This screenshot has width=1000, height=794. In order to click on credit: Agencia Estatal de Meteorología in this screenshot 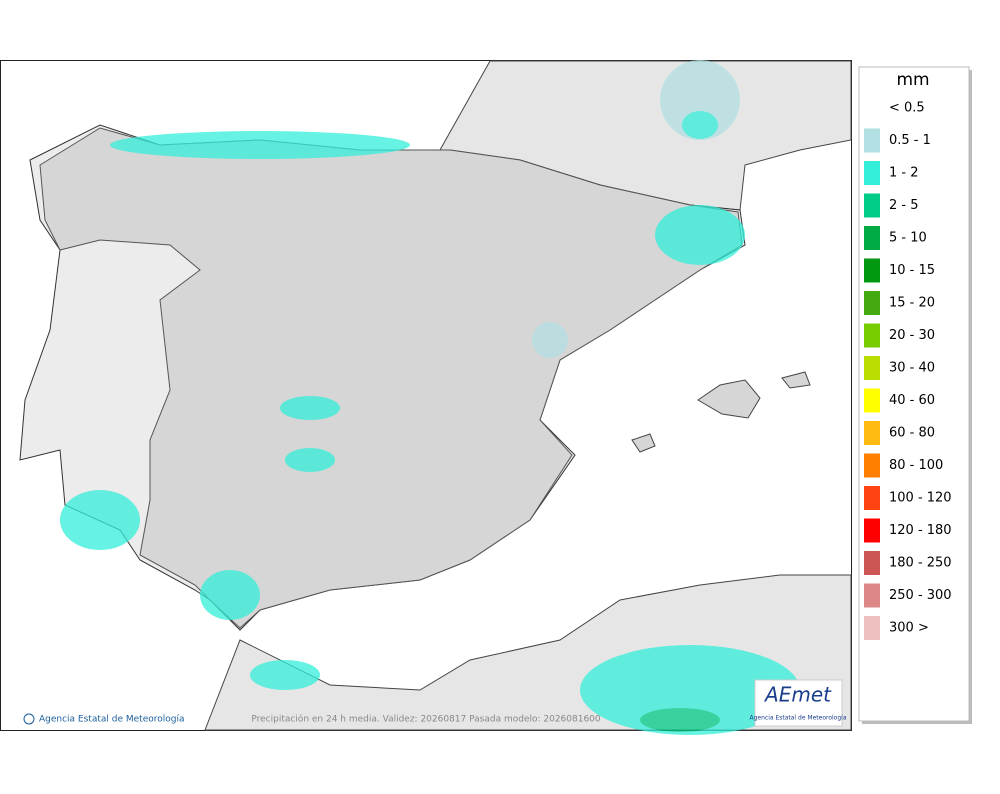, I will do `click(112, 720)`.